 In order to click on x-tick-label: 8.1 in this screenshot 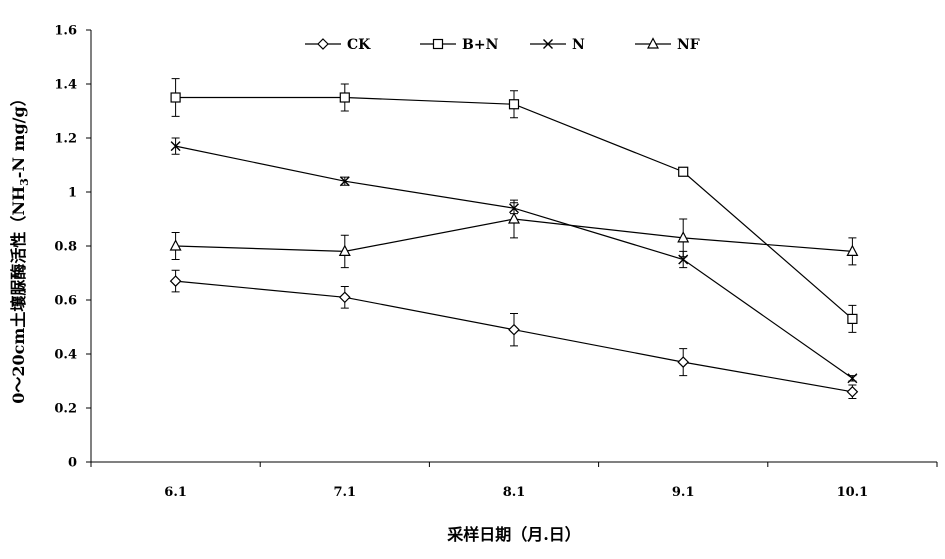, I will do `click(514, 492)`.